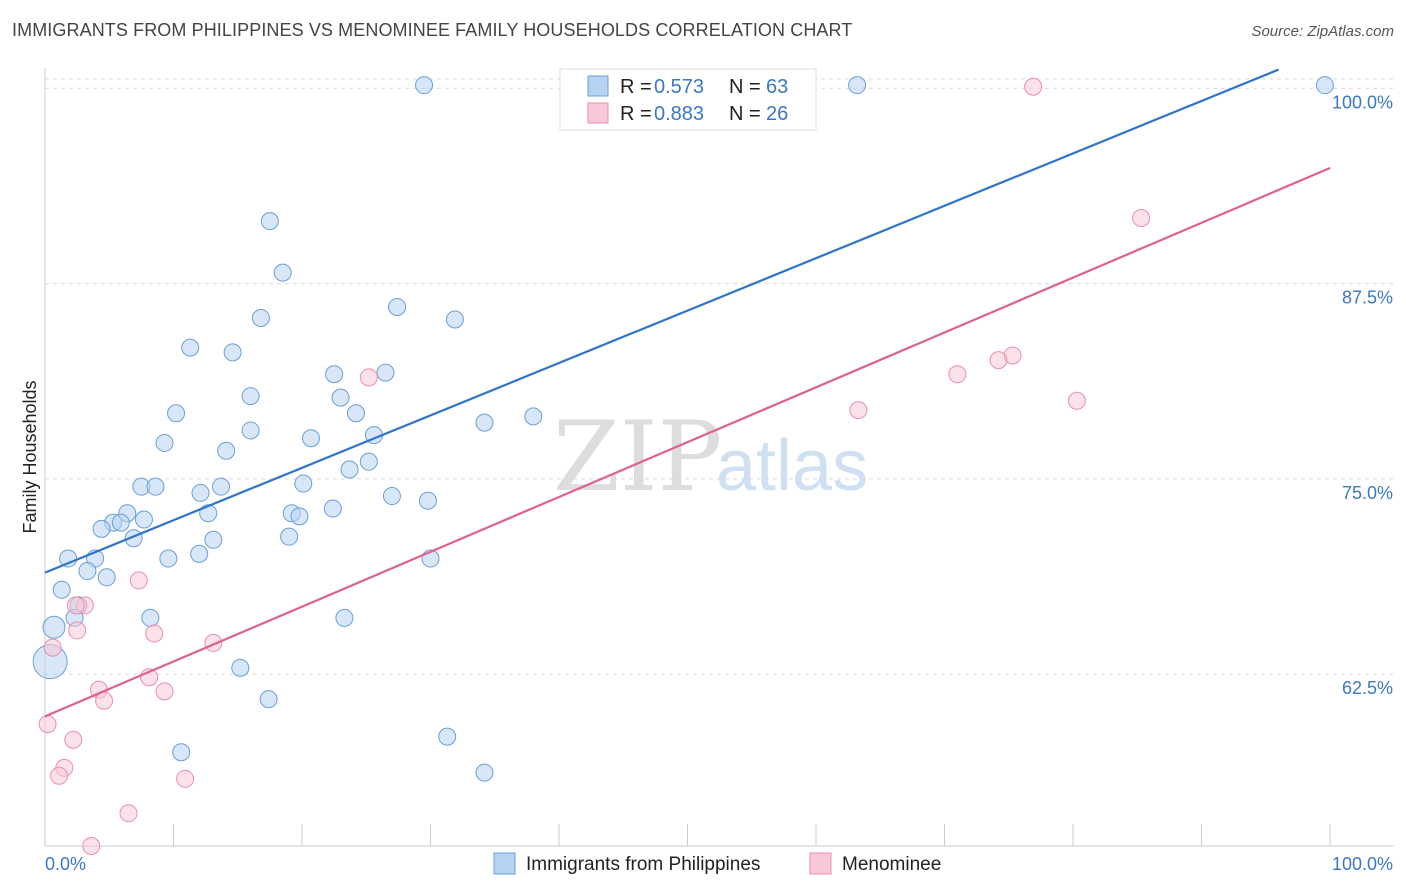 The width and height of the screenshot is (1406, 892). I want to click on y-tick-labels: 62.5% 75.0% 87.5% 100.0%, so click(1362, 395).